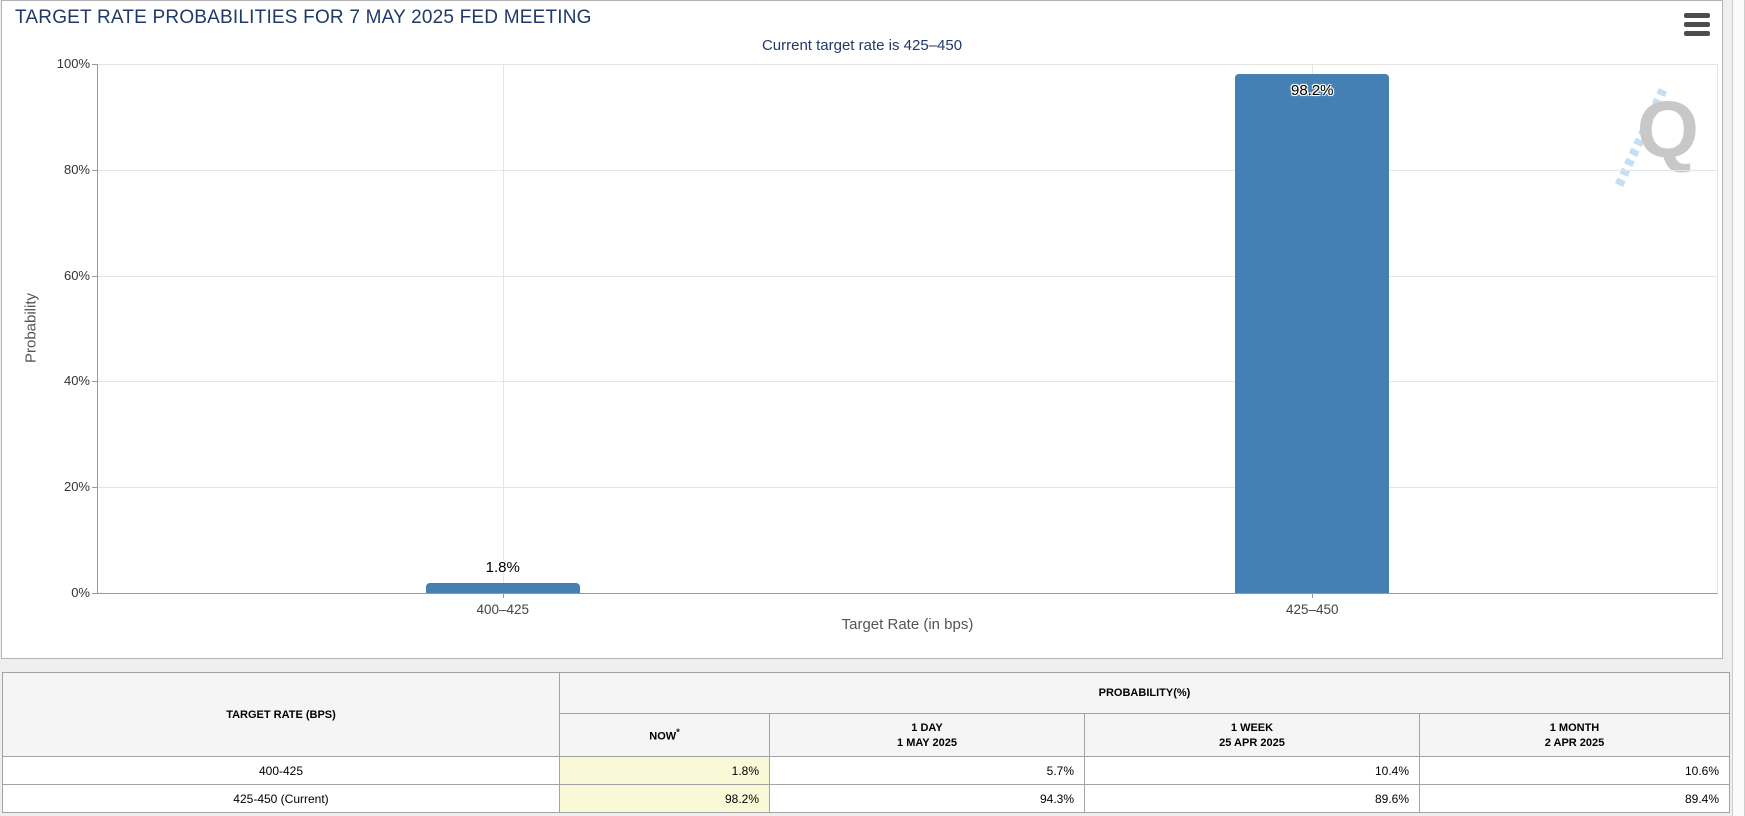 The image size is (1745, 816). I want to click on col-header-1month: 1 MONTH 2 APR 2025, so click(1574, 735).